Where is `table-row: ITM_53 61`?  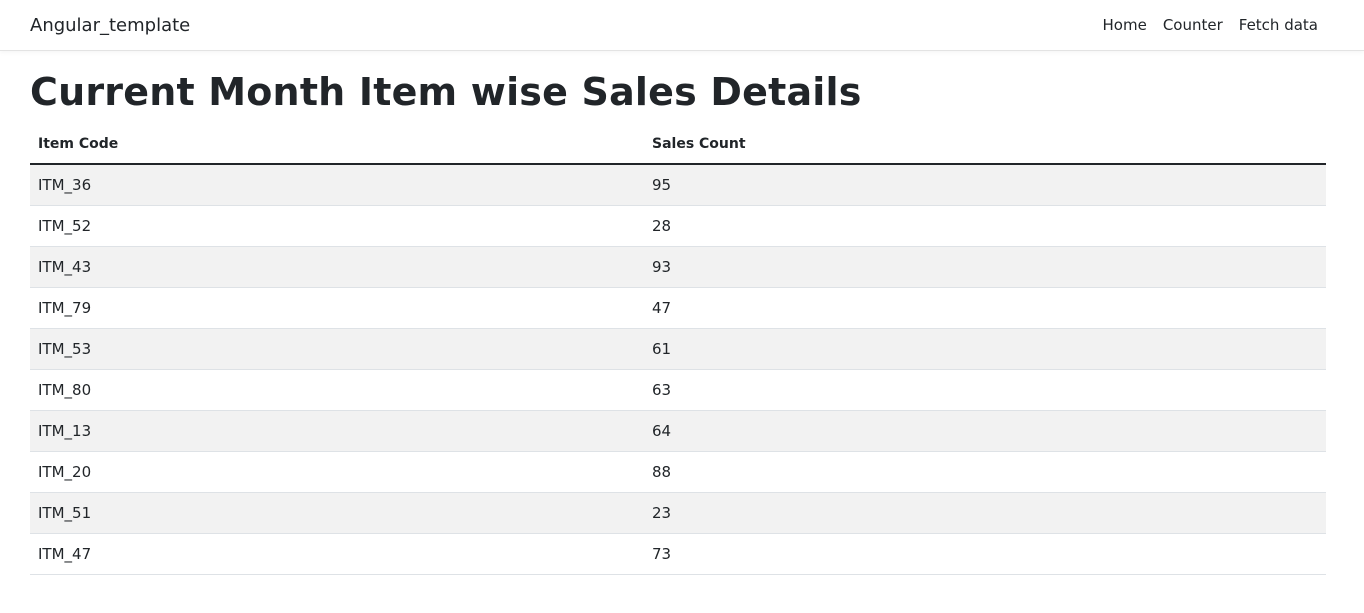
table-row: ITM_53 61 is located at coordinates (678, 349).